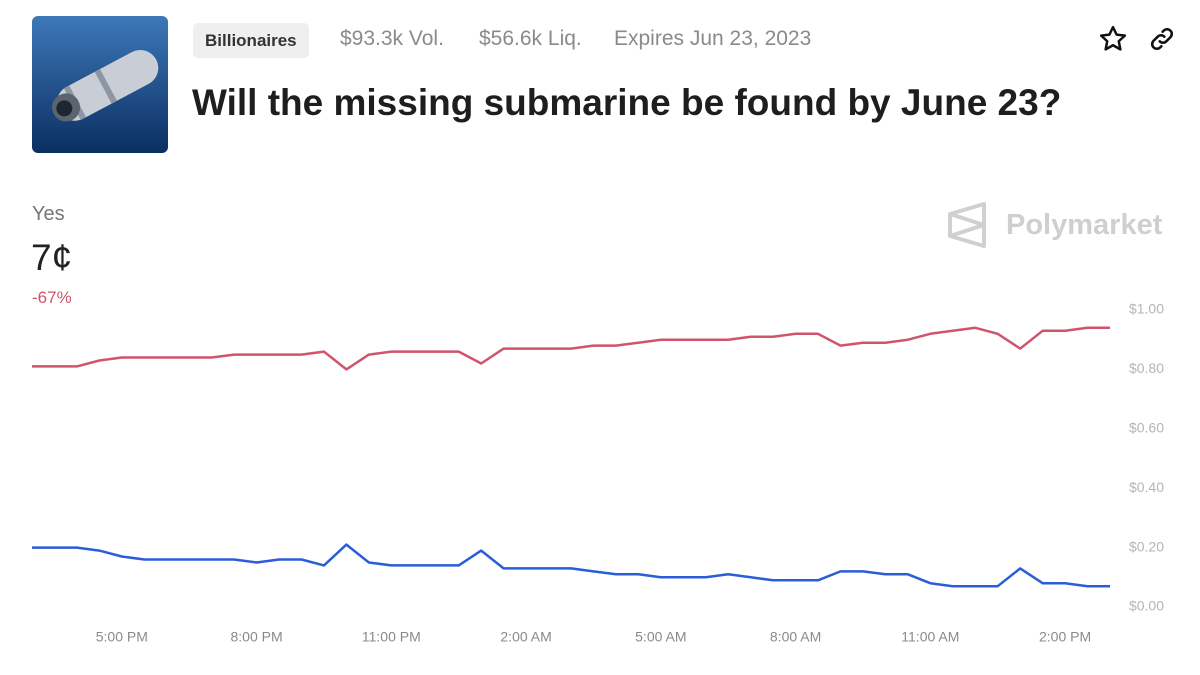 The image size is (1200, 675). Describe the element at coordinates (392, 38) in the screenshot. I see `volume: $93.3k Vol.` at that location.